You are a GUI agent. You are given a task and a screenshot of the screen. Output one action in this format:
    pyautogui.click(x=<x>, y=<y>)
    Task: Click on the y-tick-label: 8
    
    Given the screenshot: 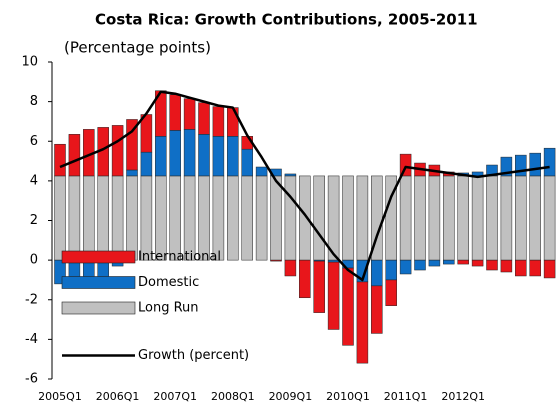 What is the action you would take?
    pyautogui.click(x=34, y=101)
    